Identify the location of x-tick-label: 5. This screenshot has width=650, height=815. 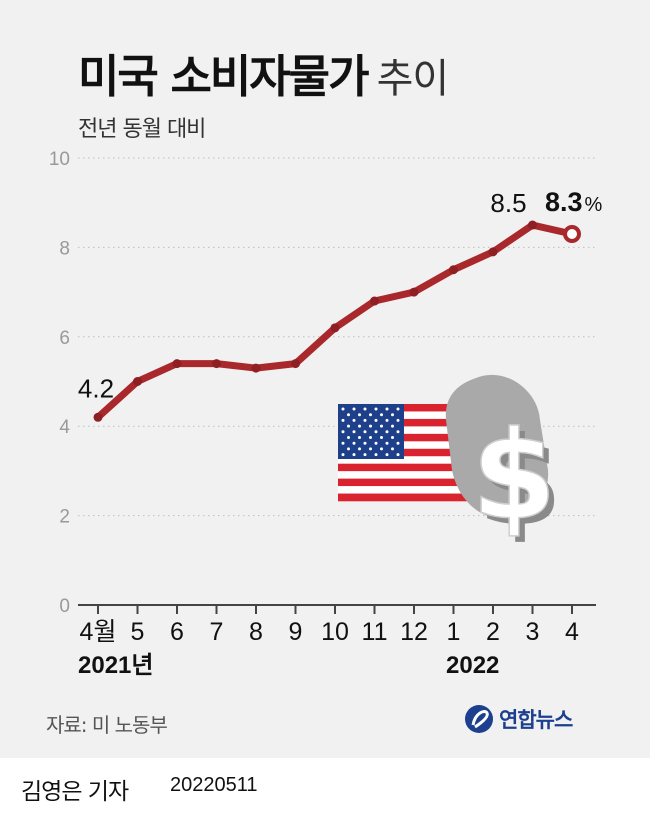
(138, 632).